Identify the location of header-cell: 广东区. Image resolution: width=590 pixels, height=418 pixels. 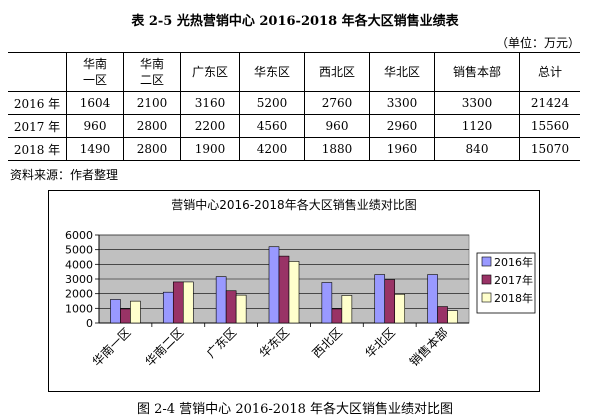
(210, 72).